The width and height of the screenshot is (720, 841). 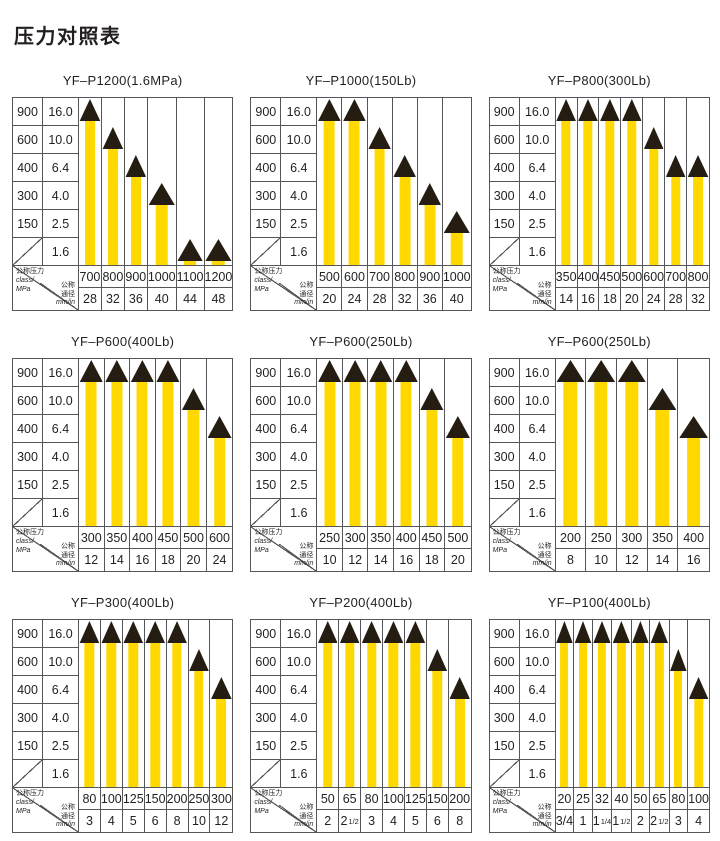 What do you see at coordinates (284, 288) in the screenshot?
I see `corner-cell: 公称压力 class/MPa 公称 通径 mm/in` at bounding box center [284, 288].